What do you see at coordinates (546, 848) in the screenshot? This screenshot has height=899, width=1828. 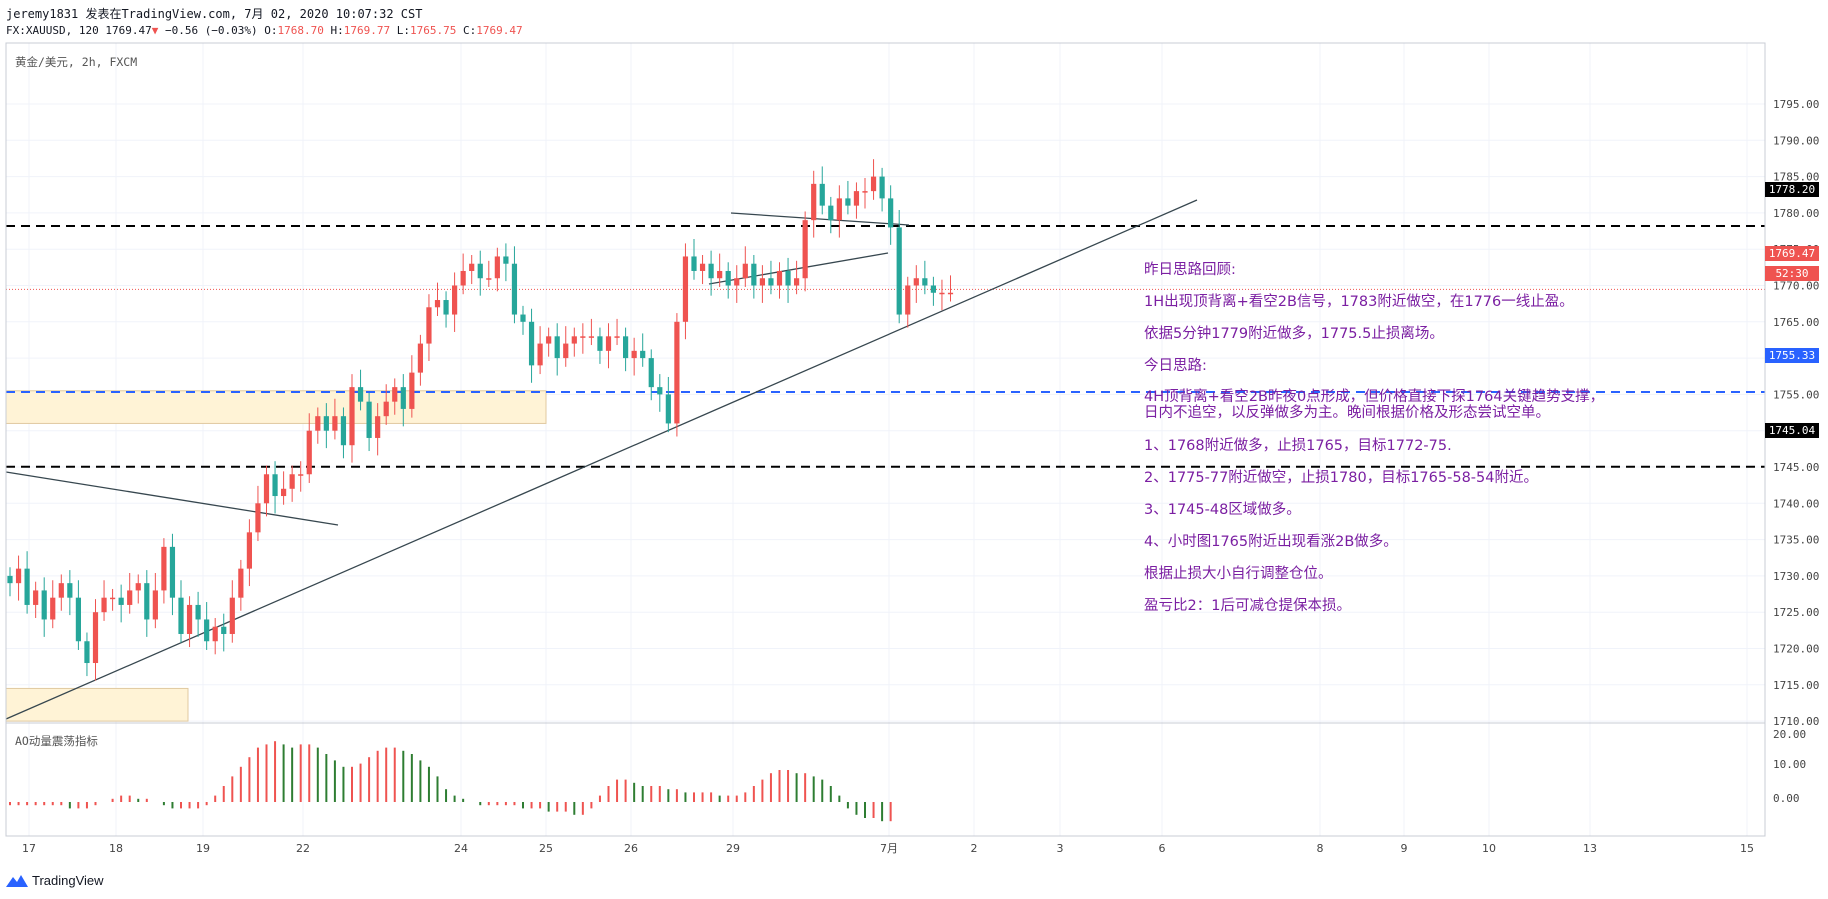 I see `x-tick-label: 25` at bounding box center [546, 848].